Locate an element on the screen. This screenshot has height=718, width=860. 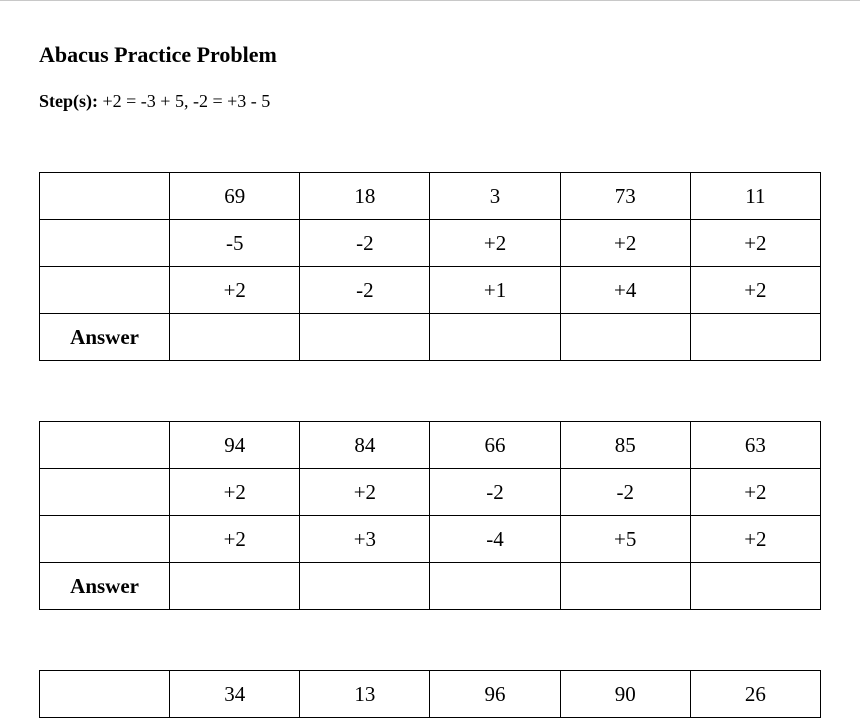
number-cell: 85 is located at coordinates (625, 445).